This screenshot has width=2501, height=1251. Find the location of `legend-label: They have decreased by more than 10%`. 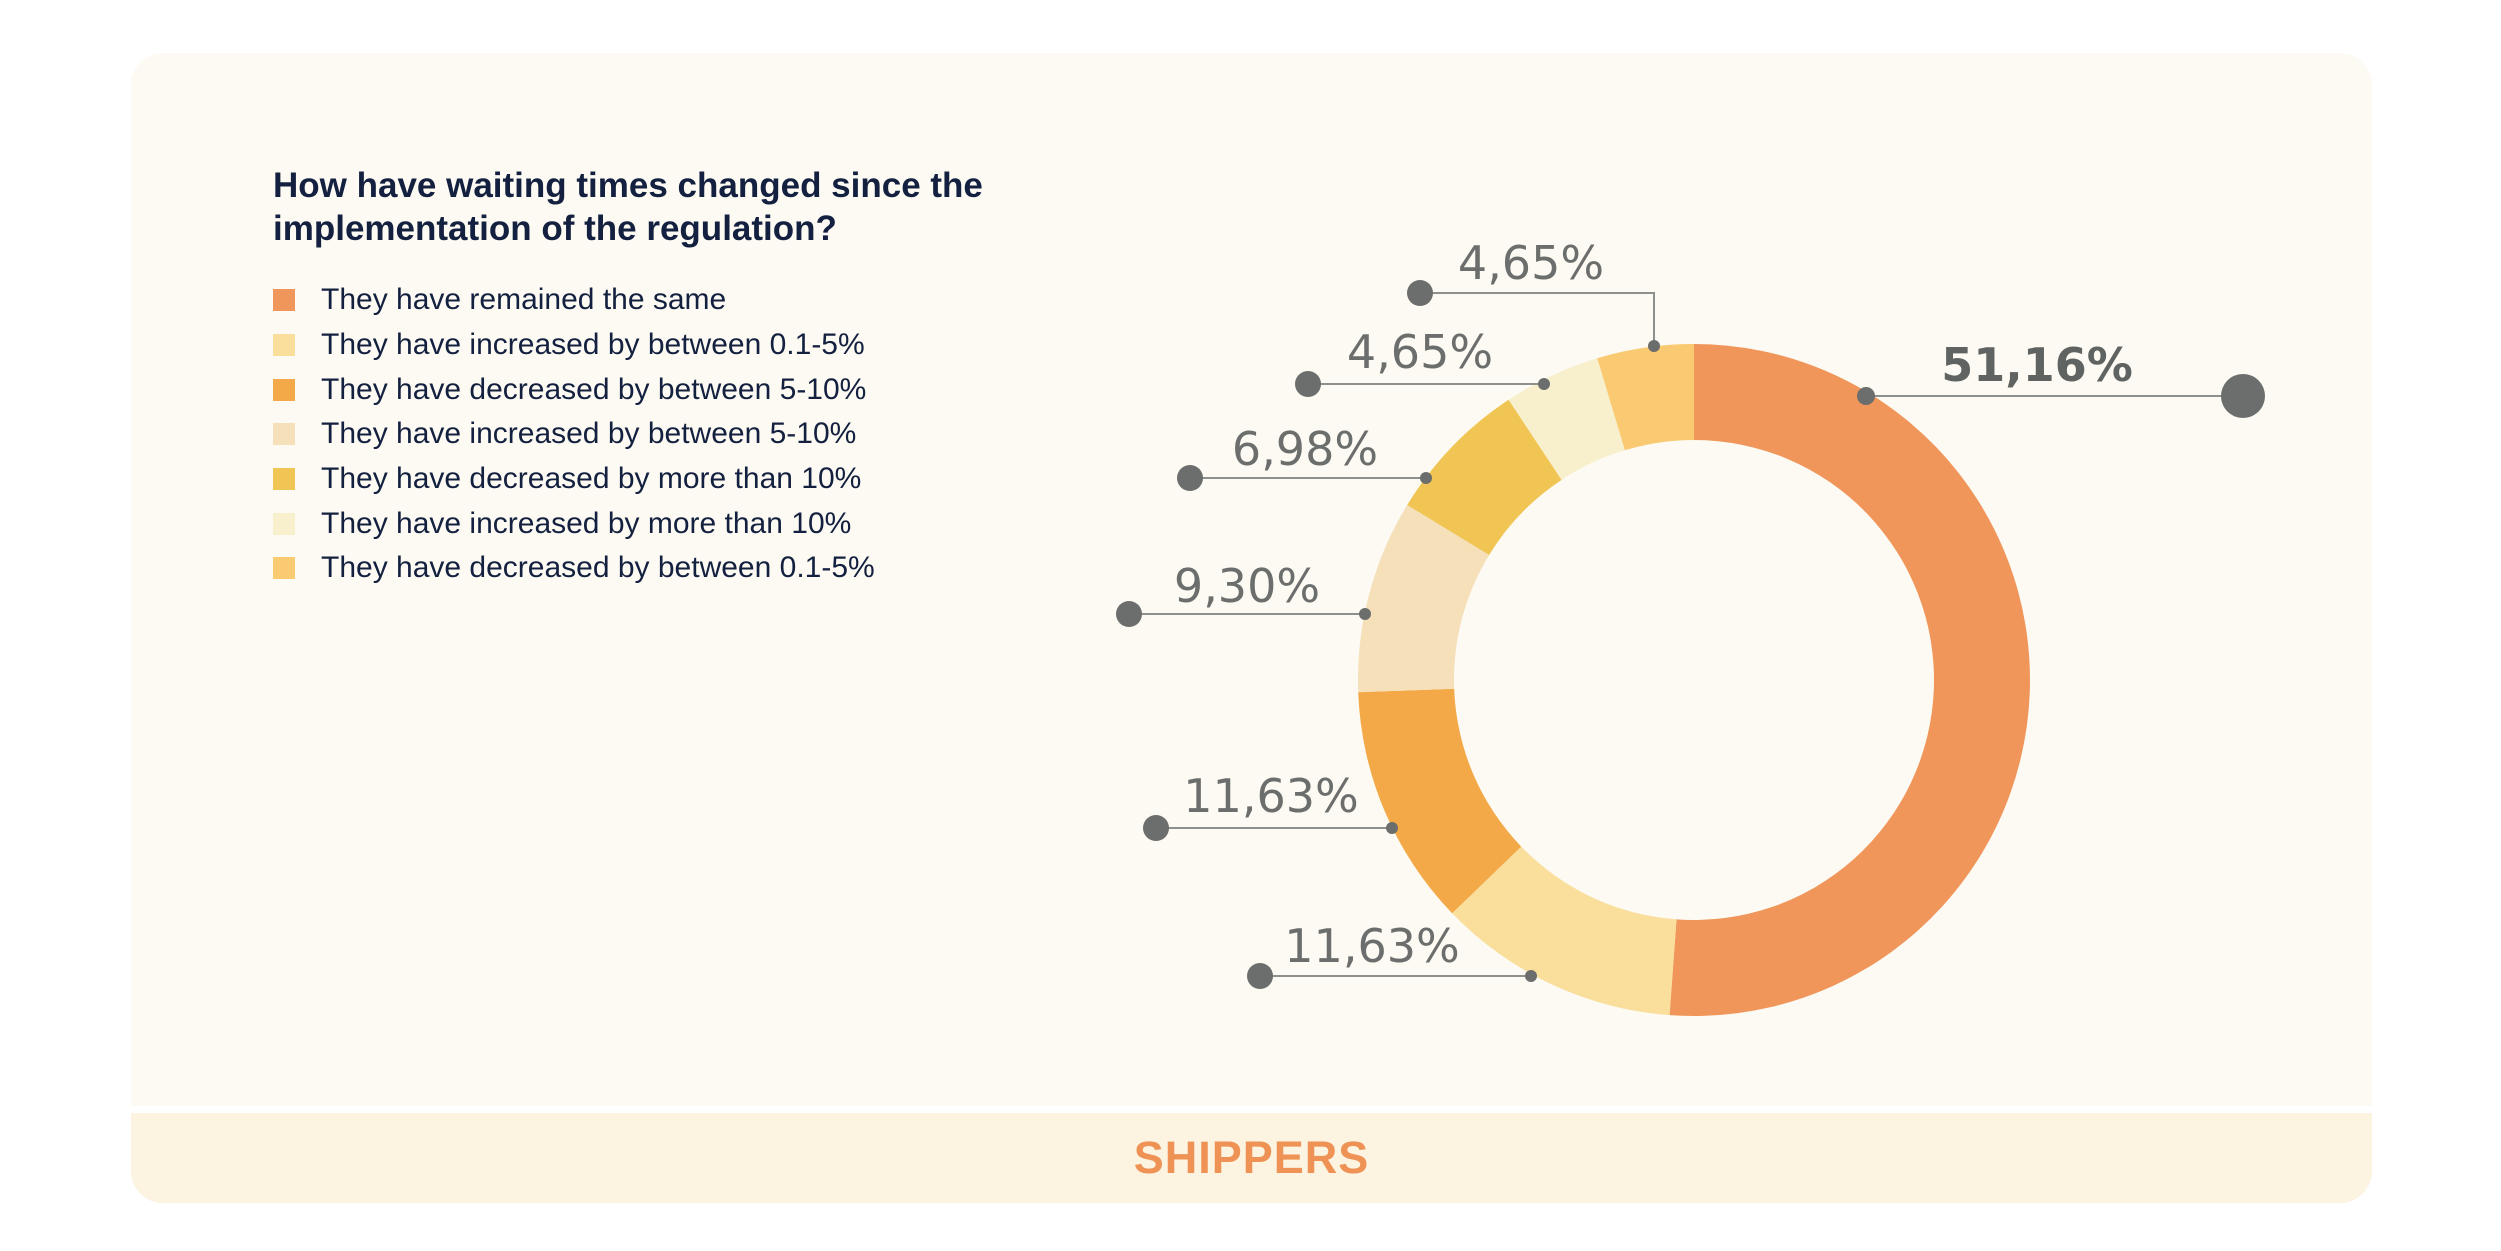

legend-label: They have decreased by more than 10% is located at coordinates (591, 479).